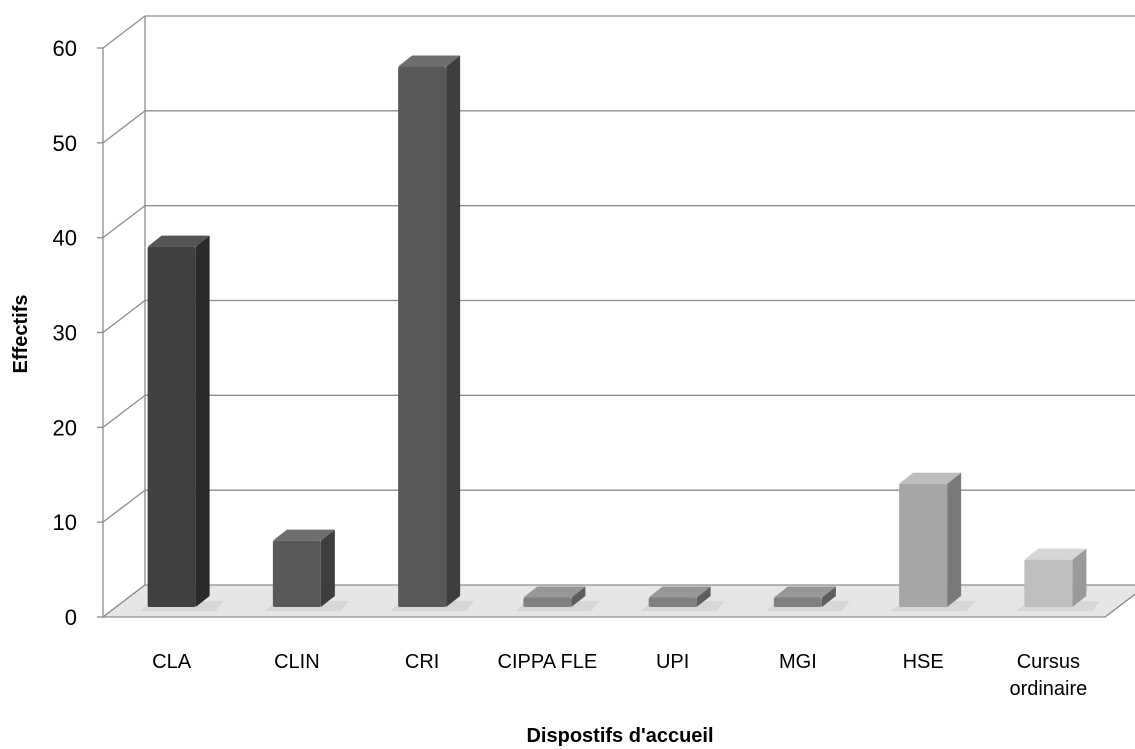 The height and width of the screenshot is (749, 1135). What do you see at coordinates (65, 143) in the screenshot?
I see `y-tick-label: 50` at bounding box center [65, 143].